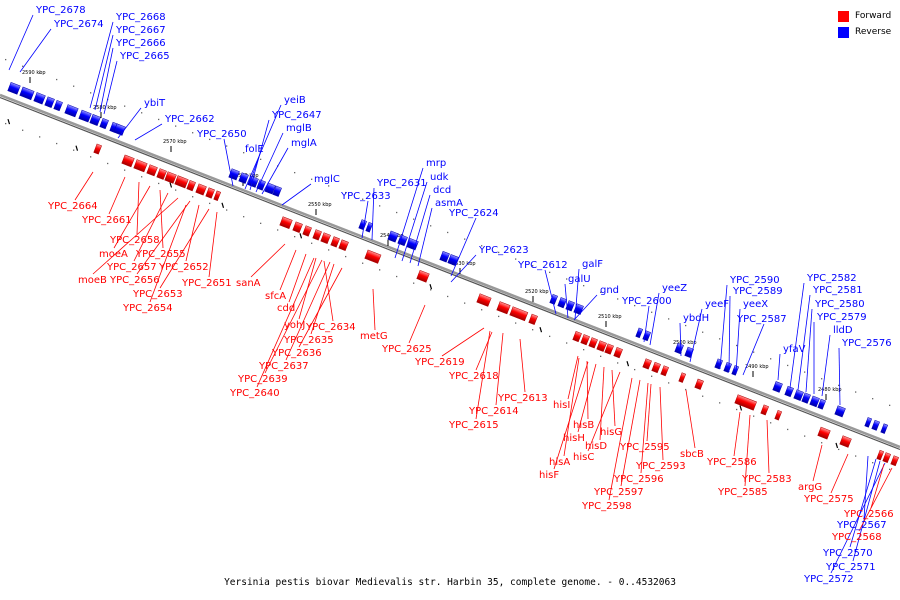 This screenshot has width=900, height=600. I want to click on leader-line-moeb, so click(135, 236).